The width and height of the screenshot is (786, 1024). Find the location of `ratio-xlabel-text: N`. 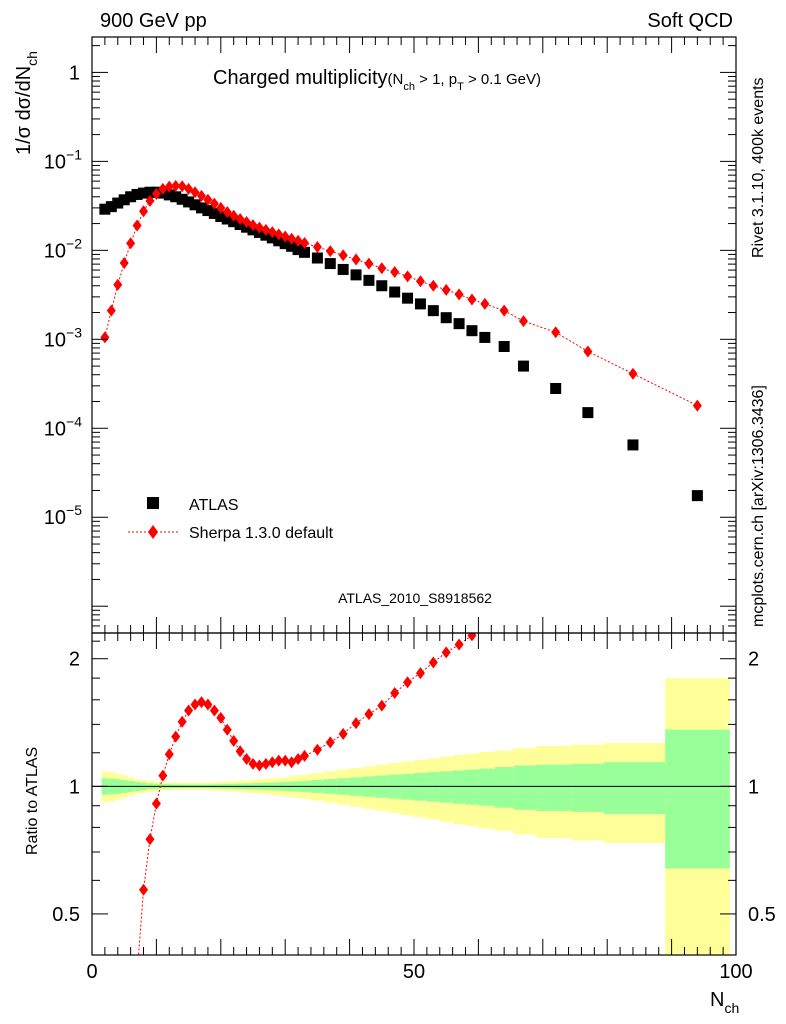

ratio-xlabel-text: N is located at coordinates (717, 1000).